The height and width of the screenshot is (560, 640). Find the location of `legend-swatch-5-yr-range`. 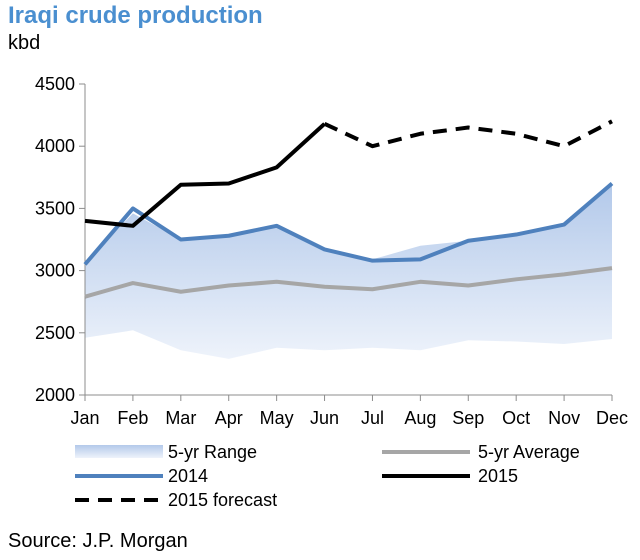

legend-swatch-5-yr-range is located at coordinates (119, 451).